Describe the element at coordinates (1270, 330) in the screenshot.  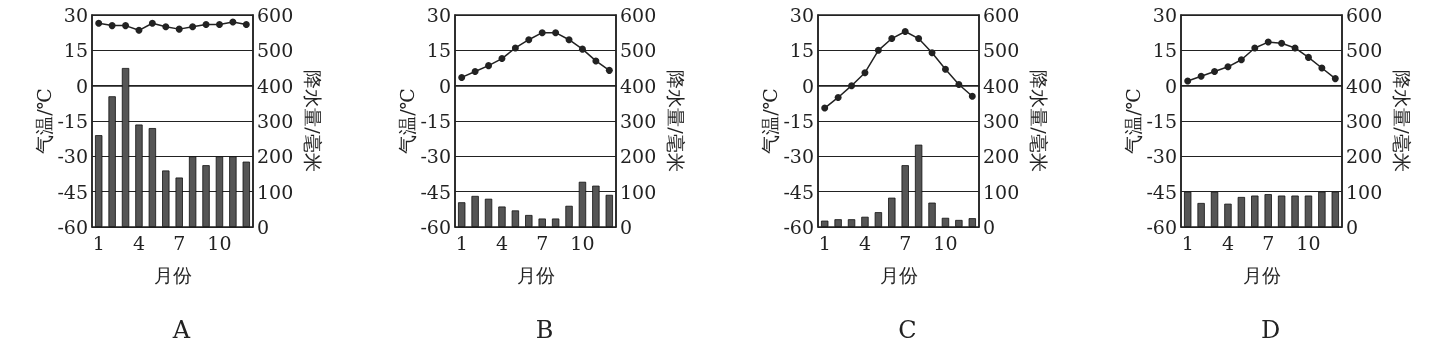
I see `text: D` at that location.